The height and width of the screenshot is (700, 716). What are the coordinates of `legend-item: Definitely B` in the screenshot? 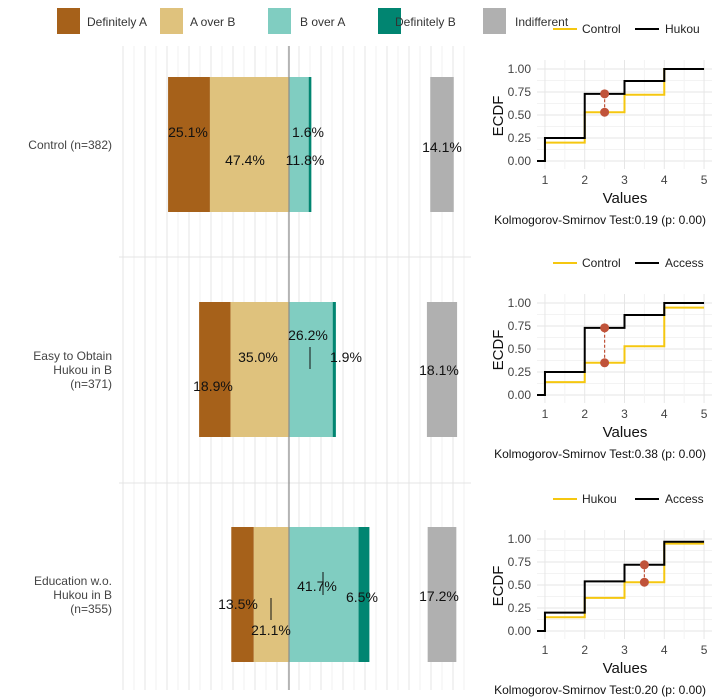 It's located at (417, 21).